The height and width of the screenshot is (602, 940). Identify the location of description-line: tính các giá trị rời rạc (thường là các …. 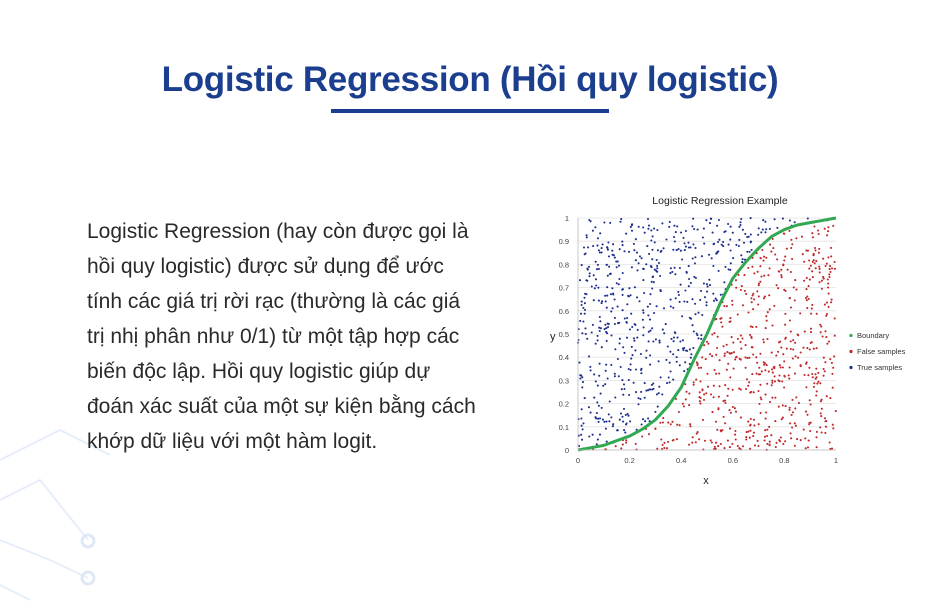
(274, 301).